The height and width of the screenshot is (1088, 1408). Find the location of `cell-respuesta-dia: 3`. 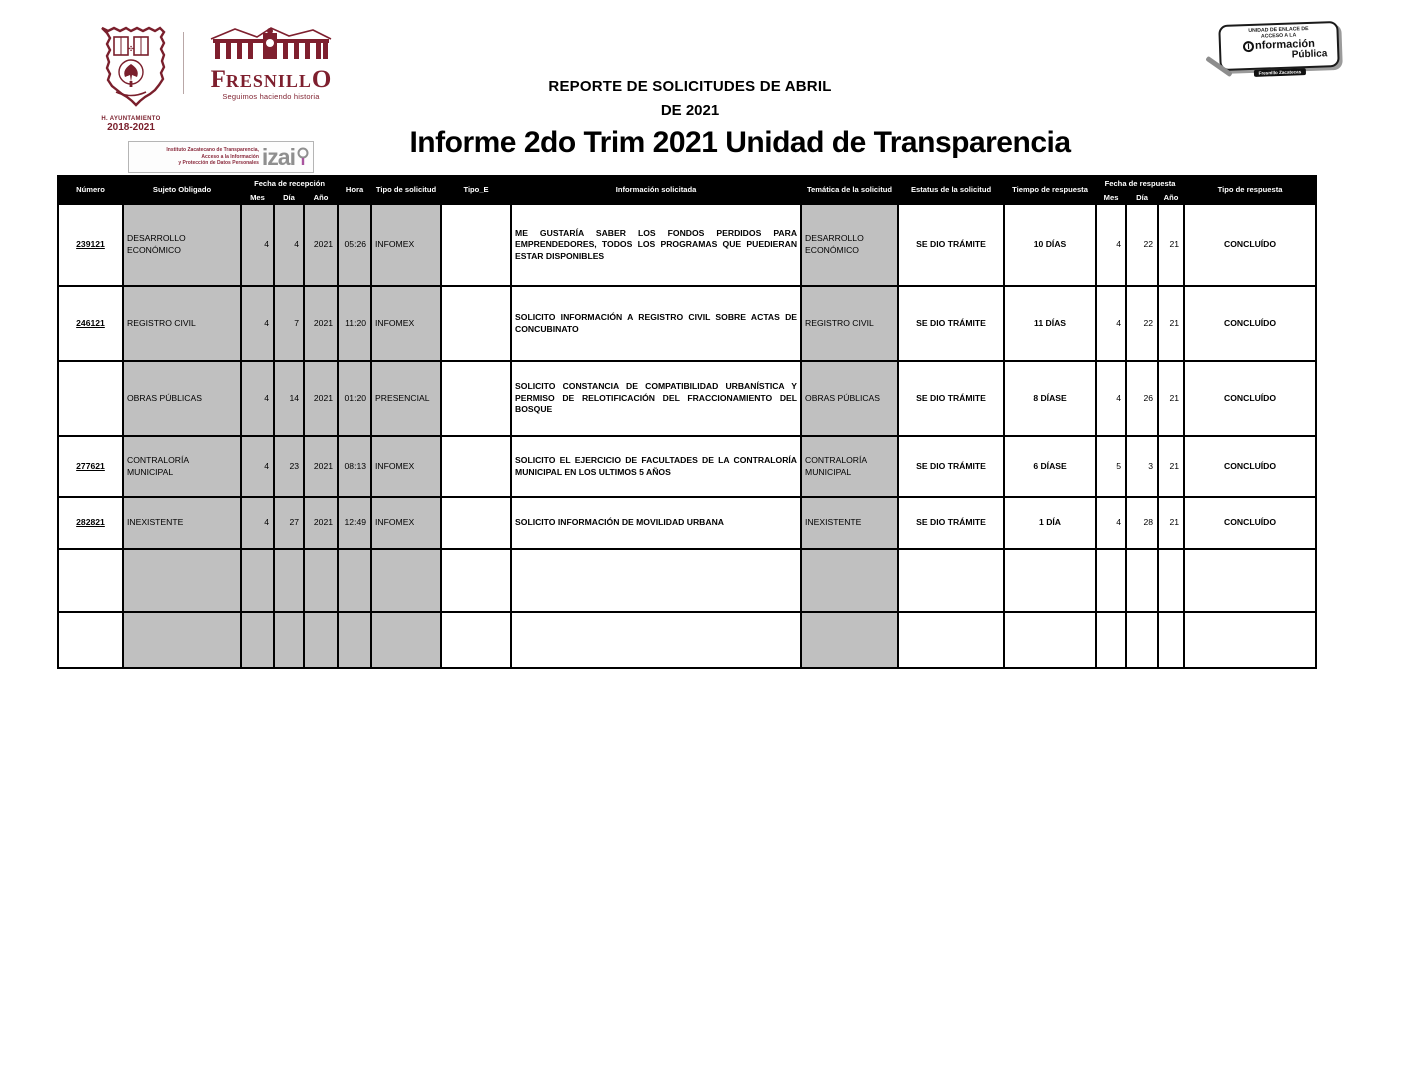

cell-respuesta-dia: 3 is located at coordinates (1142, 466).